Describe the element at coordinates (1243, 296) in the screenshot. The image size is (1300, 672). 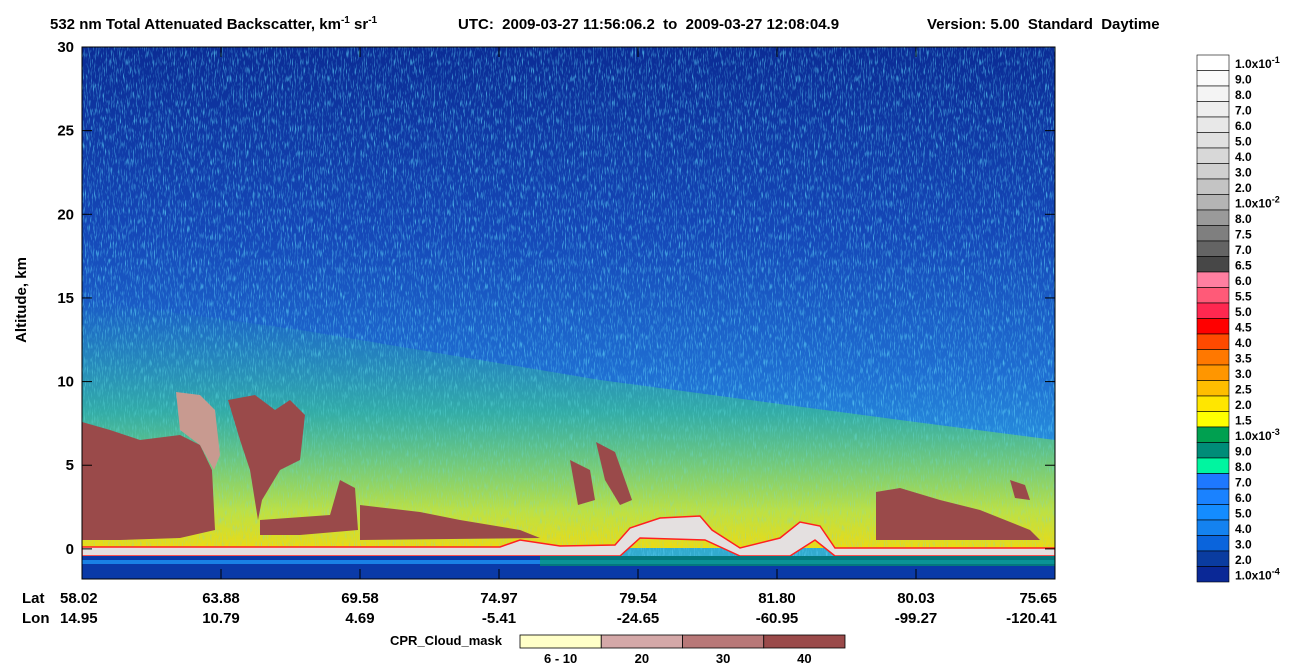
I see `colorbar-label: 5.5` at that location.